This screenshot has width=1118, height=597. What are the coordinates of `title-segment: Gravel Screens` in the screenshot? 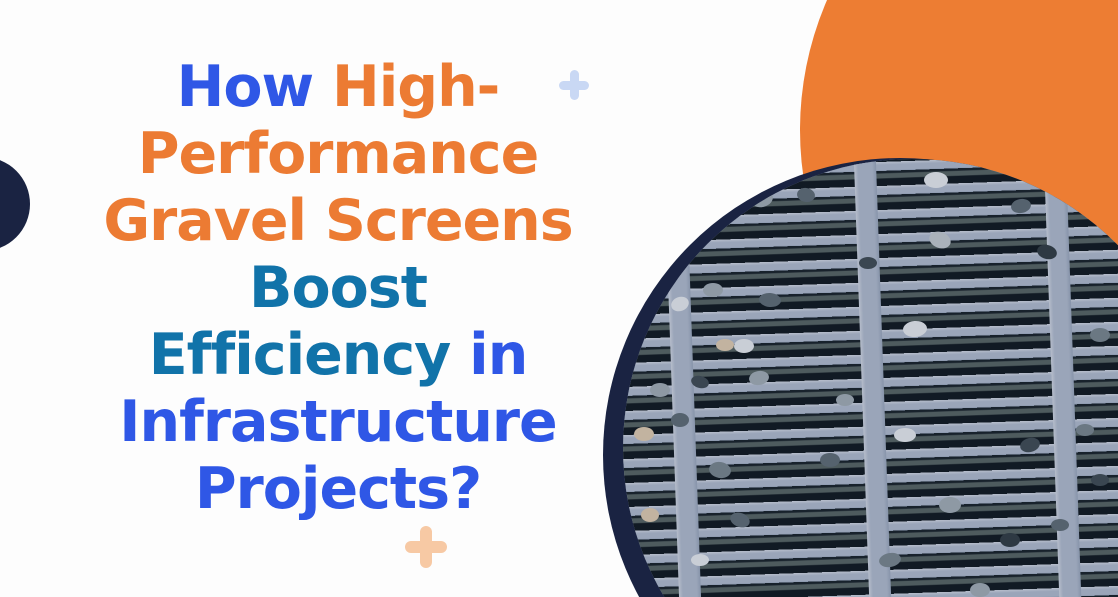 It's located at (338, 221).